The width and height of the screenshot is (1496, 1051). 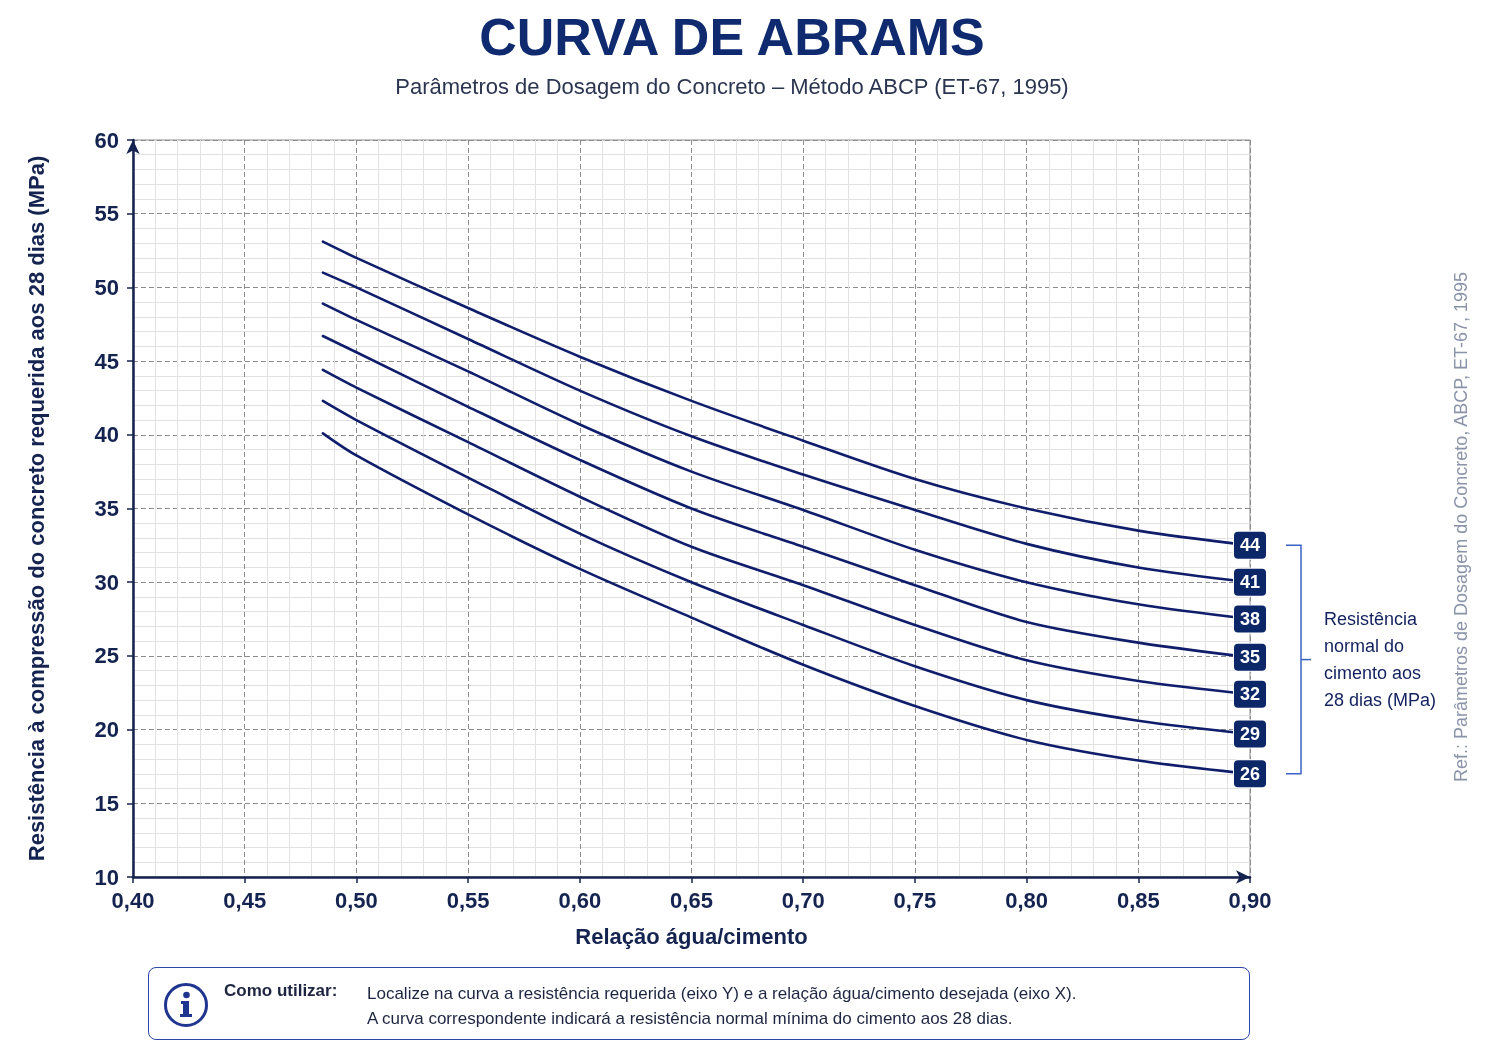 What do you see at coordinates (699, 1003) in the screenshot?
I see `note-panel: Como utilizar: Localize na curva a resistência requerida (eixo Y) e a relação água/cimento desejada (eixo X). A curva correspondente indicará a resistência normal mínima do cimento aos 28 dias.` at bounding box center [699, 1003].